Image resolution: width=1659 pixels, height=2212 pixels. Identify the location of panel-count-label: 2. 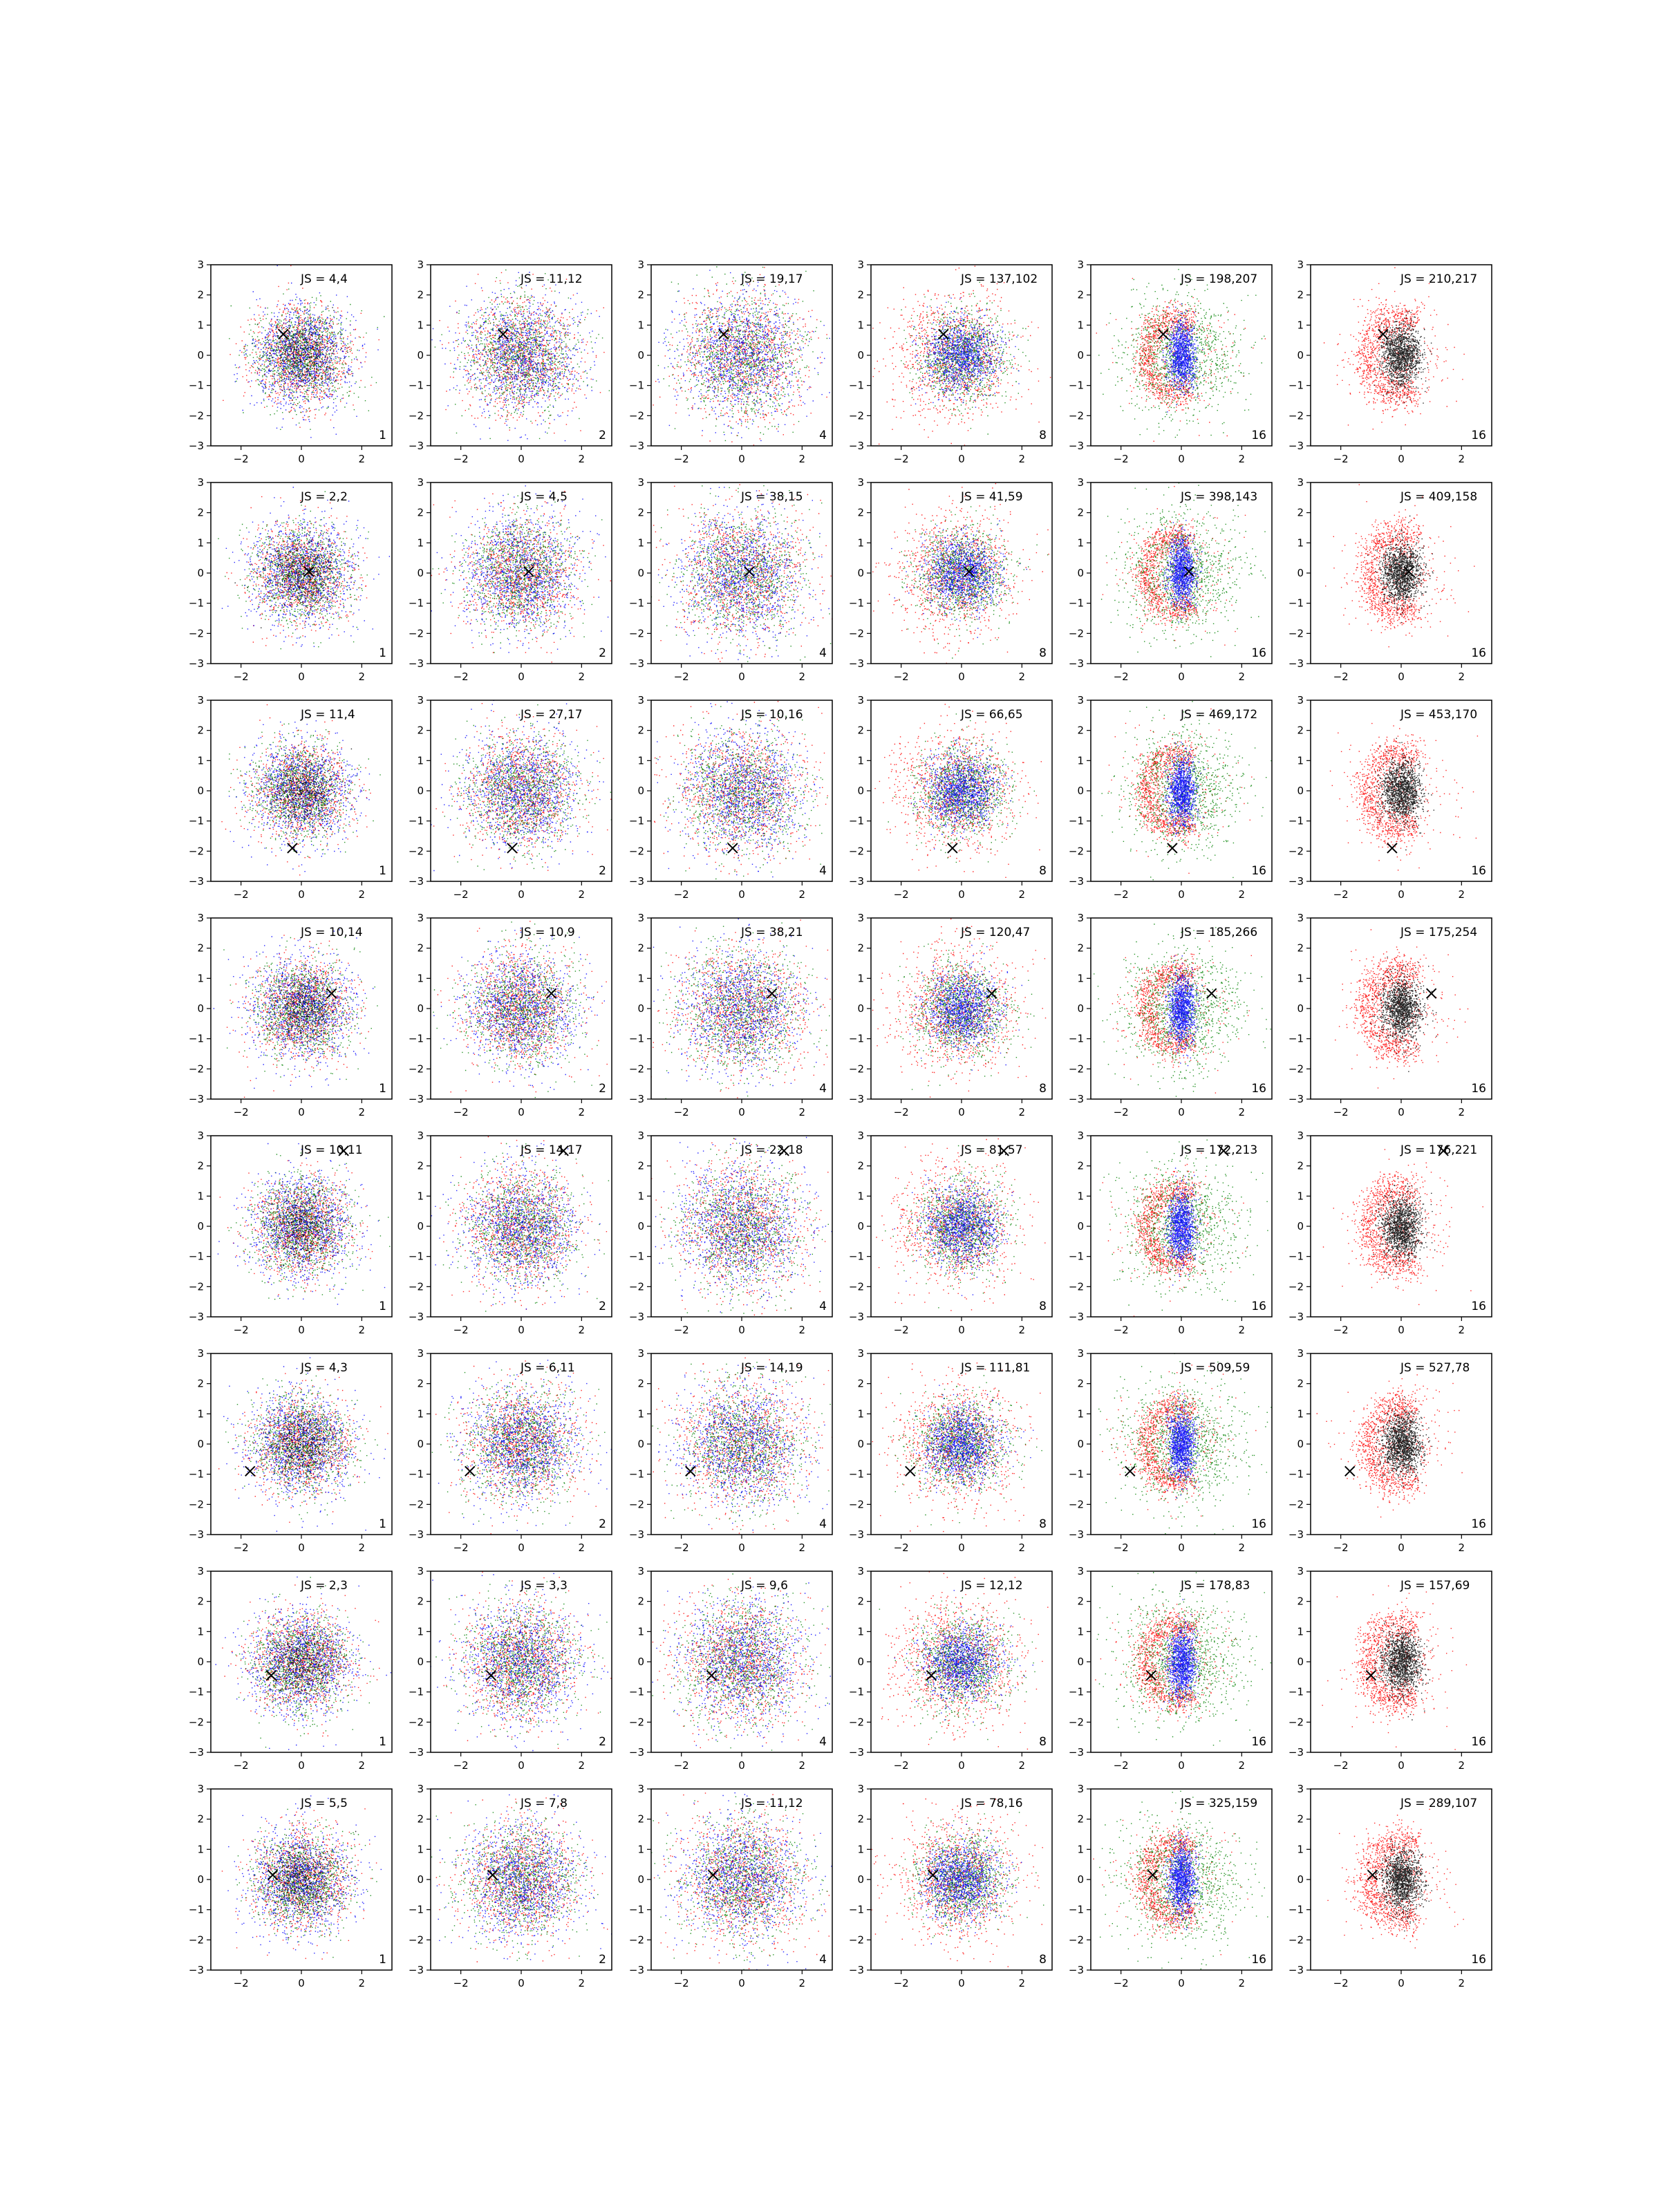
(602, 435).